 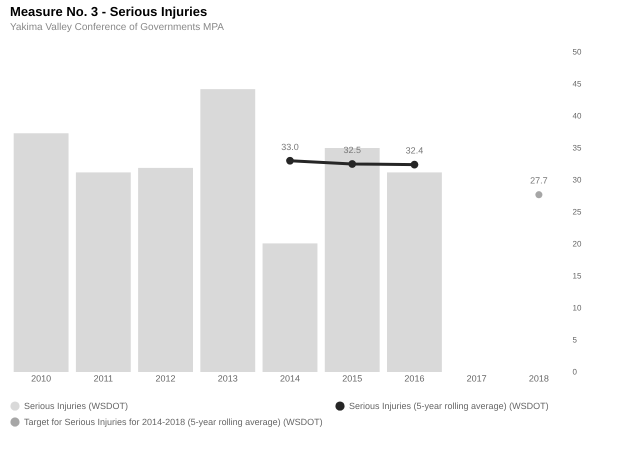 What do you see at coordinates (352, 150) in the screenshot?
I see `data-label: 32.5` at bounding box center [352, 150].